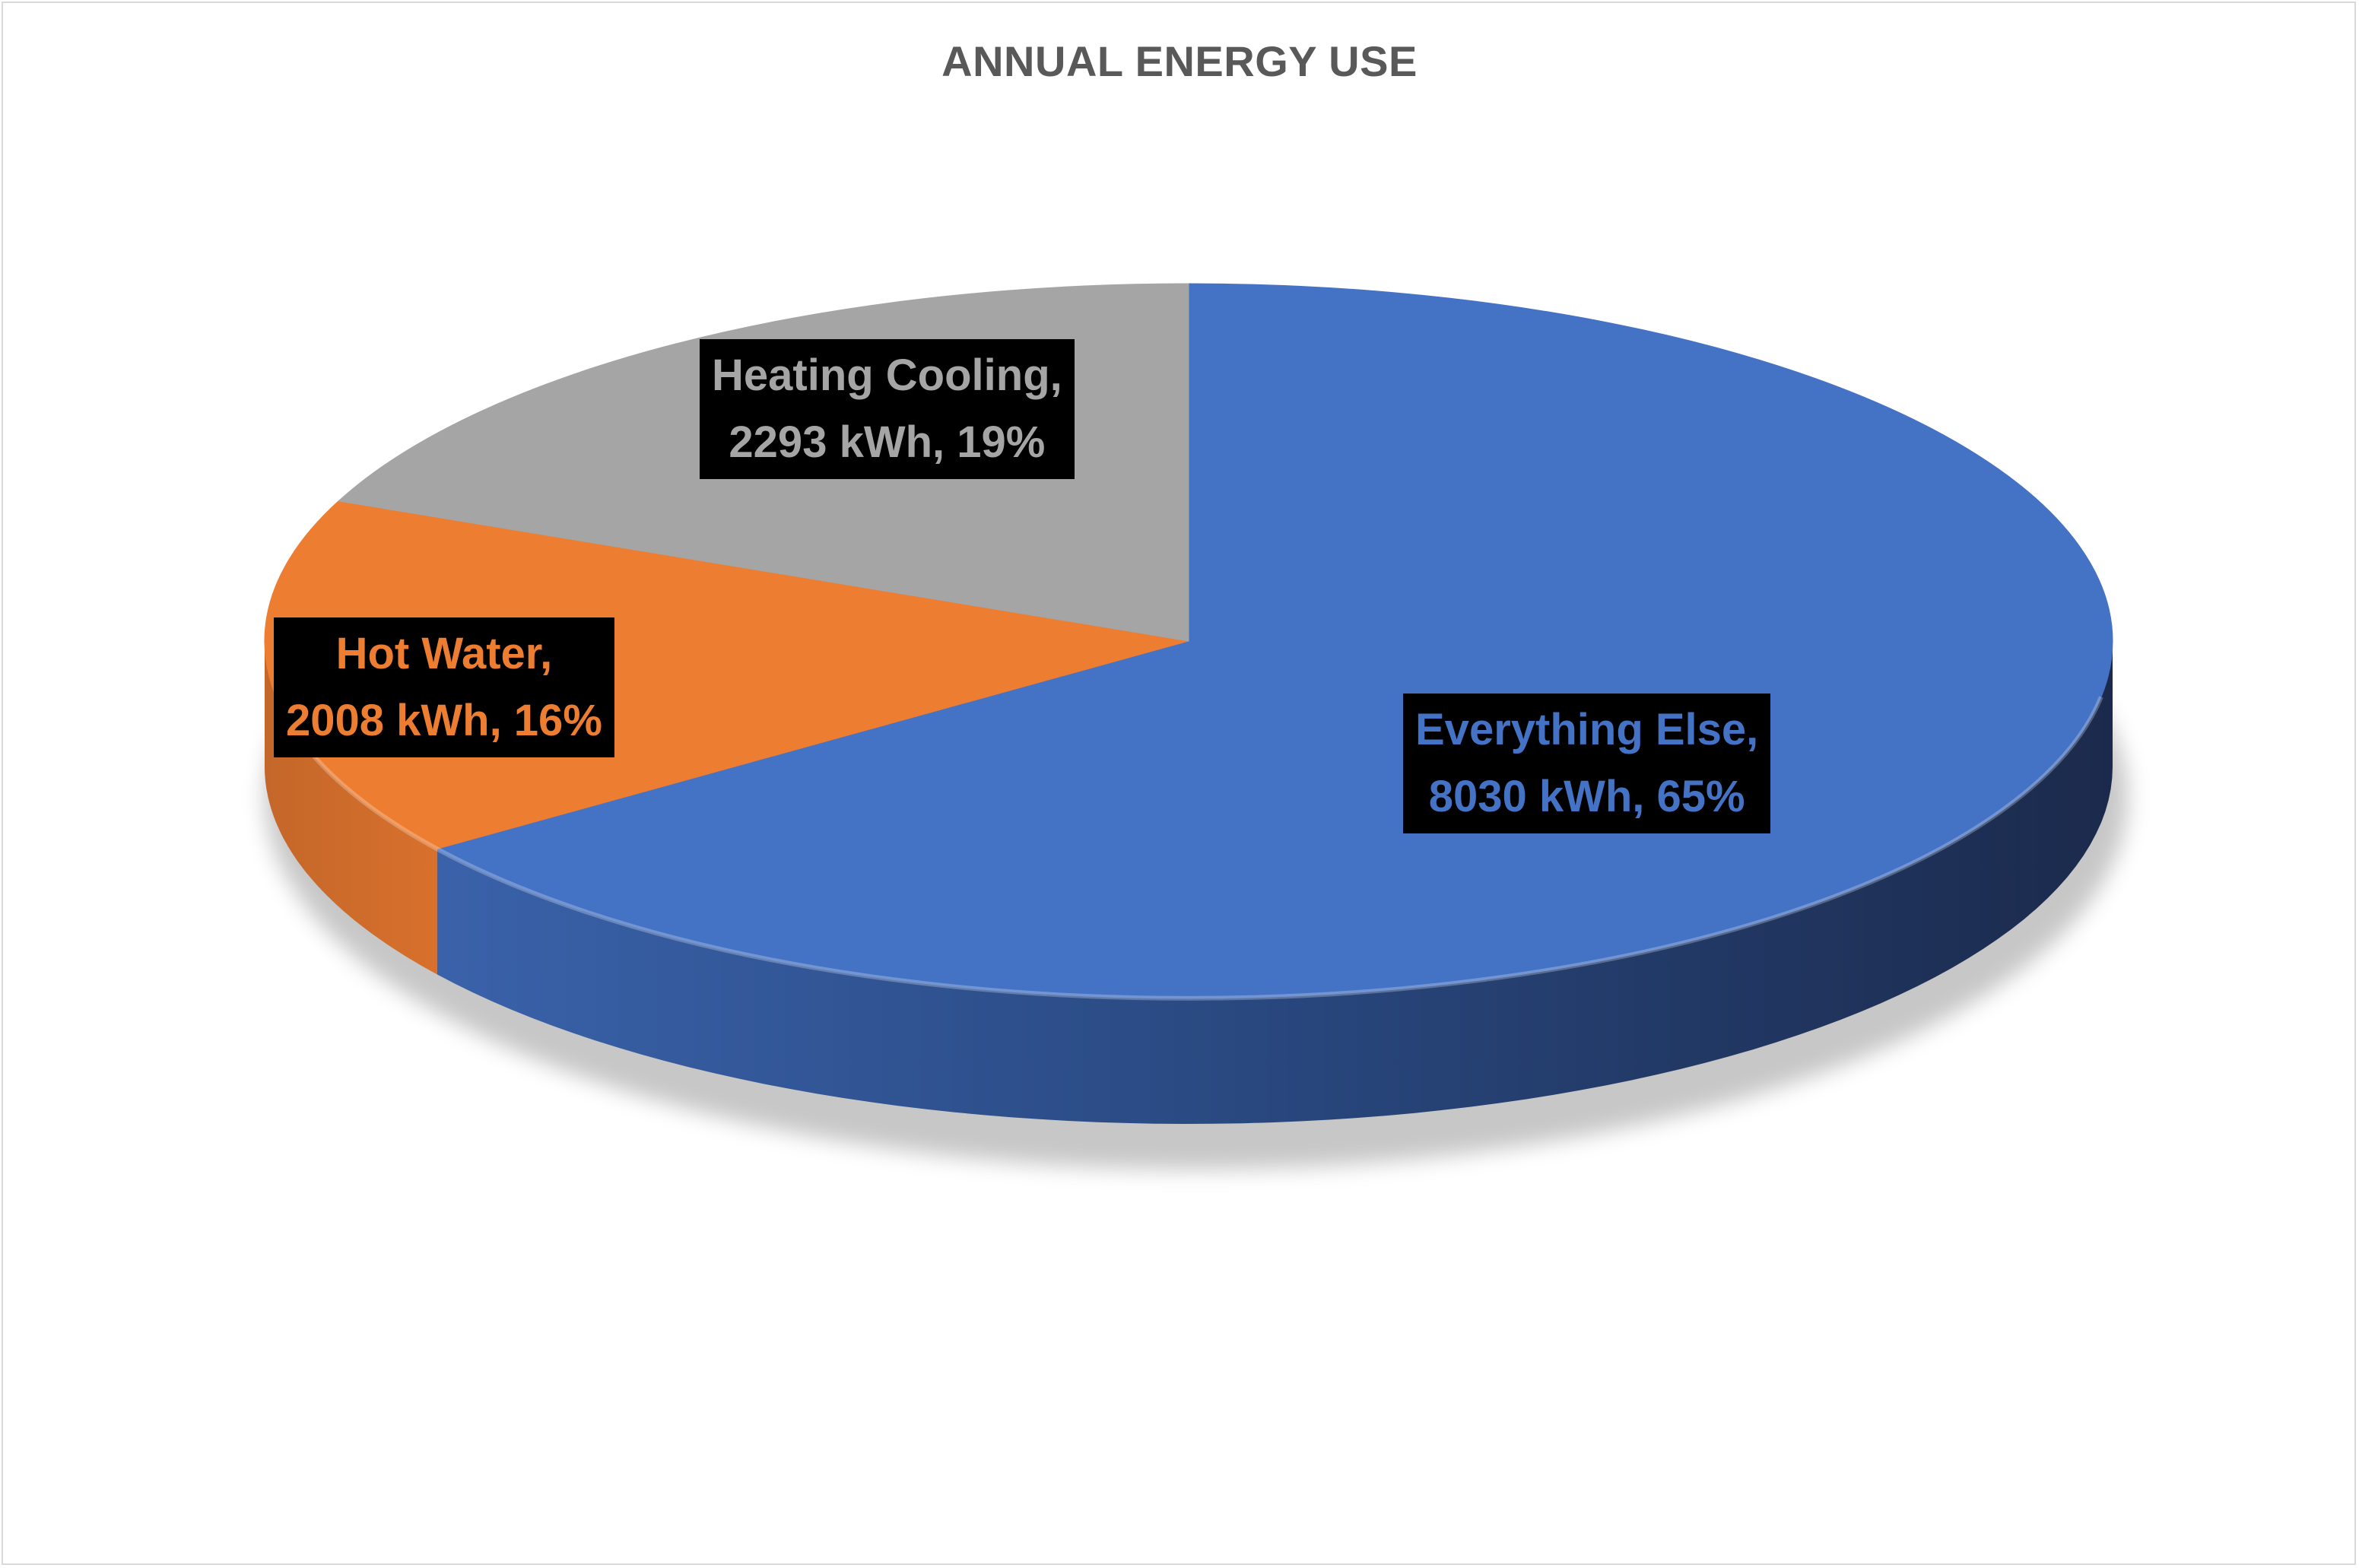 Image resolution: width=2359 pixels, height=1568 pixels. Describe the element at coordinates (887, 376) in the screenshot. I see `data-label-line1: Heating Cooling,` at that location.